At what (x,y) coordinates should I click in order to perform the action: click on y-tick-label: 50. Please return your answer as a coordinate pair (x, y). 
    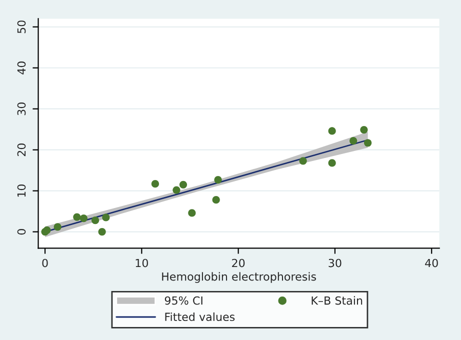
    Looking at the image, I should click on (21, 27).